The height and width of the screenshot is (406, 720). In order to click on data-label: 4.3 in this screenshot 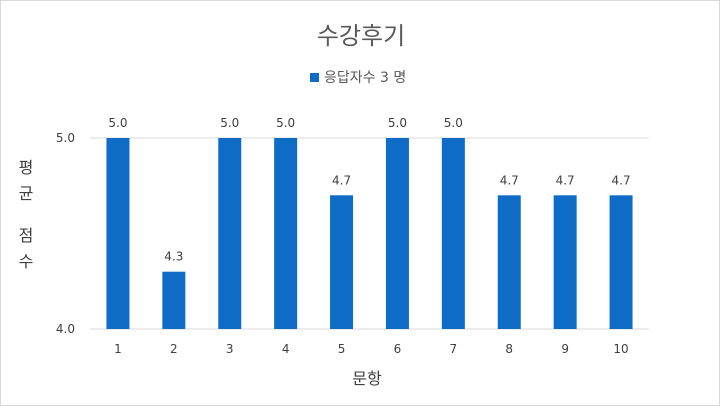, I will do `click(173, 257)`.